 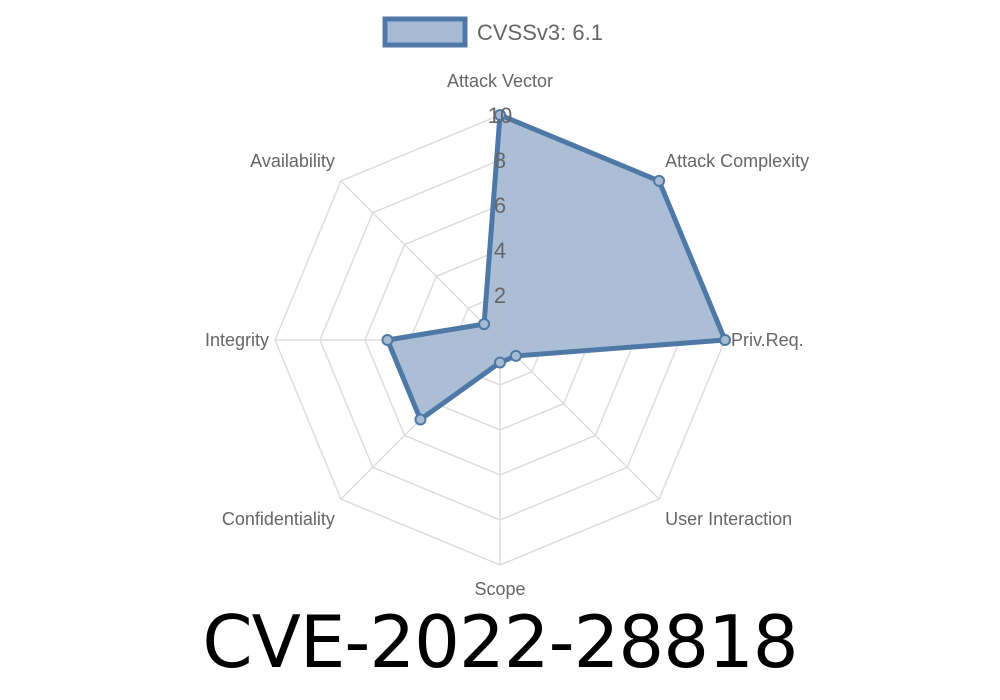 I want to click on axis-label: Confidentiality, so click(x=278, y=519).